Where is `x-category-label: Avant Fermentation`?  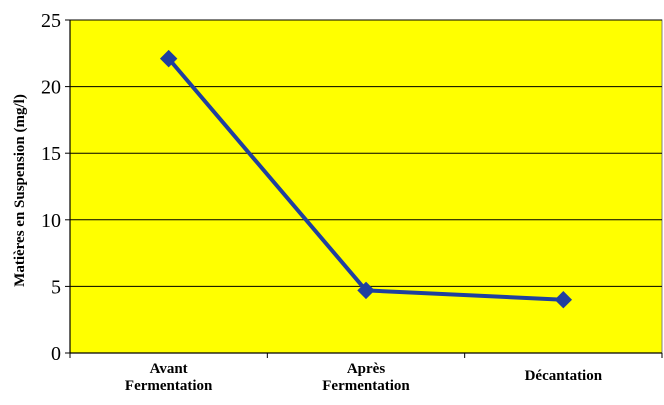
x-category-label: Avant Fermentation is located at coordinates (169, 377).